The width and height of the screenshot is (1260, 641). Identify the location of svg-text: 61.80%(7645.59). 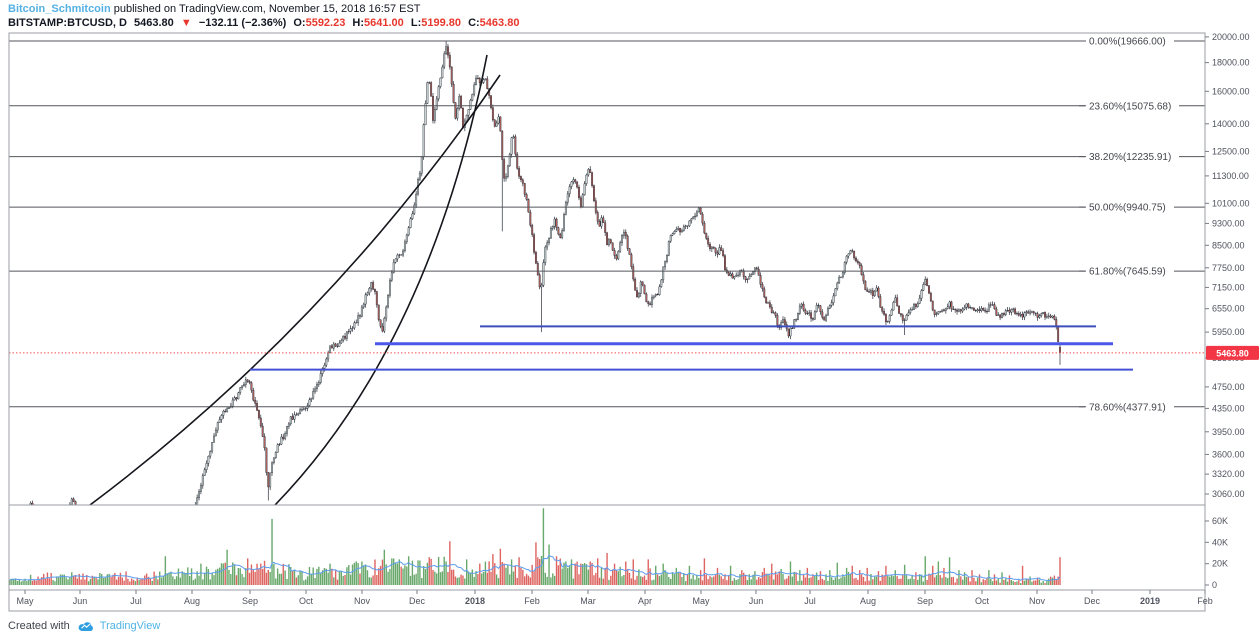
(1127, 272).